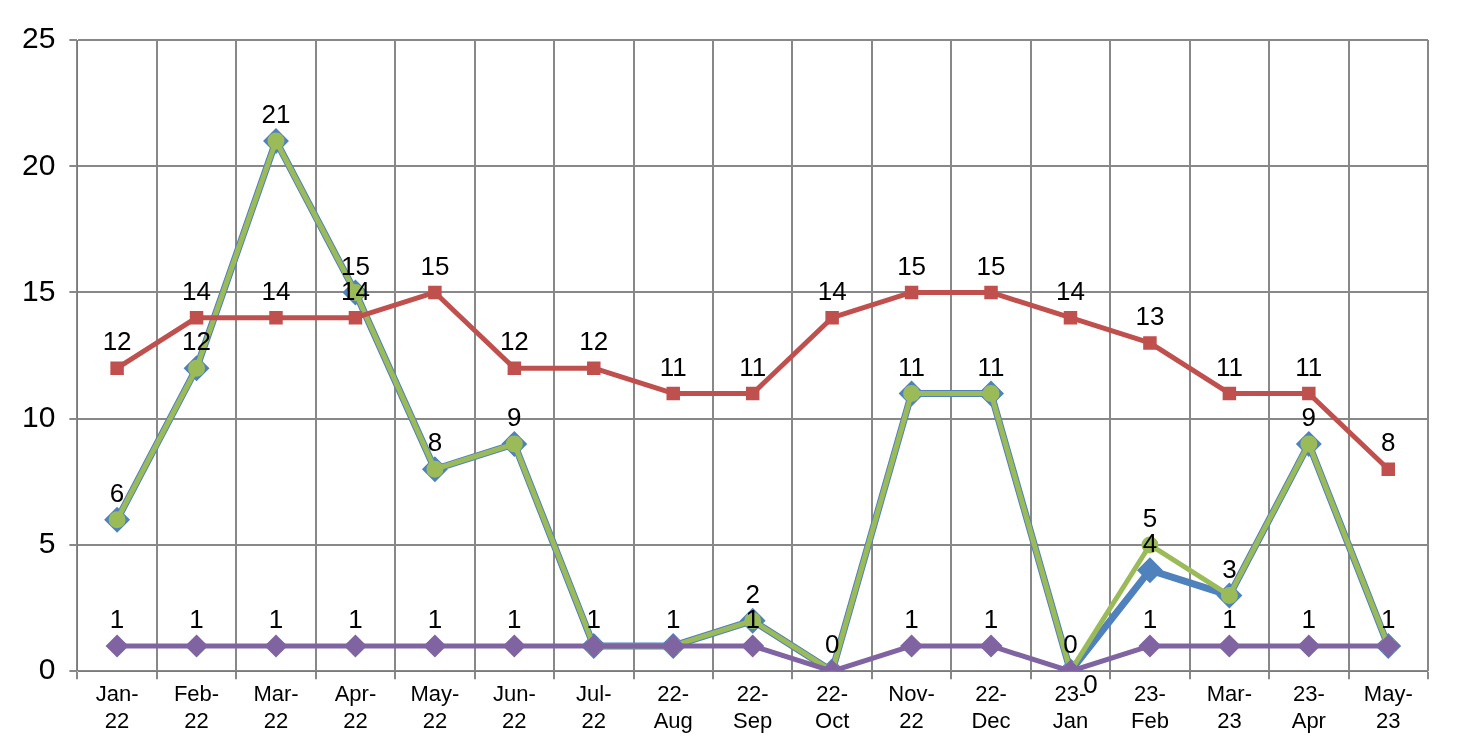 This screenshot has width=1476, height=748. I want to click on x-tick-label: 23-Apr, so click(1308, 707).